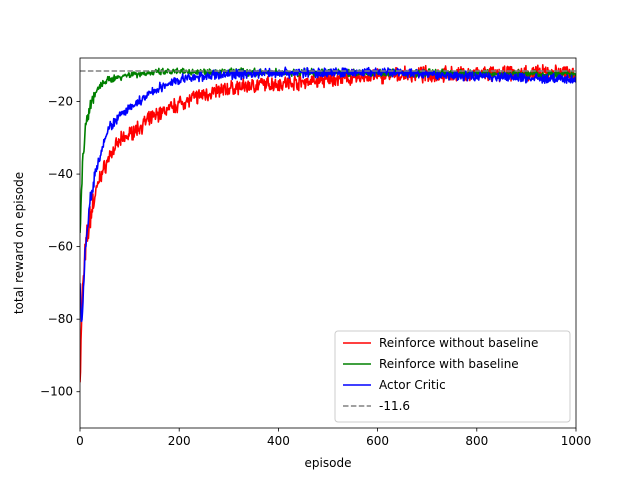 The width and height of the screenshot is (640, 480). What do you see at coordinates (179, 441) in the screenshot?
I see `x-tick-label: 200` at bounding box center [179, 441].